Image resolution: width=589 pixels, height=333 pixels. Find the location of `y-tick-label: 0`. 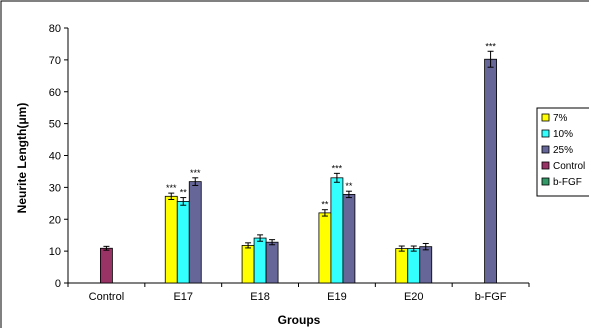

y-tick-label: 0 is located at coordinates (58, 284).